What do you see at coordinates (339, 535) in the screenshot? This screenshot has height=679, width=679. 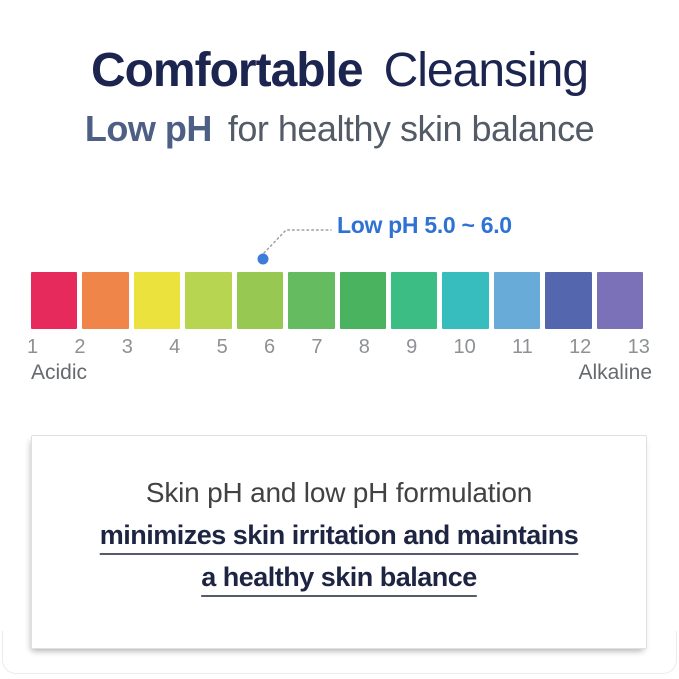 I see `info-line-2: minimizes skin irritation and maintains` at bounding box center [339, 535].